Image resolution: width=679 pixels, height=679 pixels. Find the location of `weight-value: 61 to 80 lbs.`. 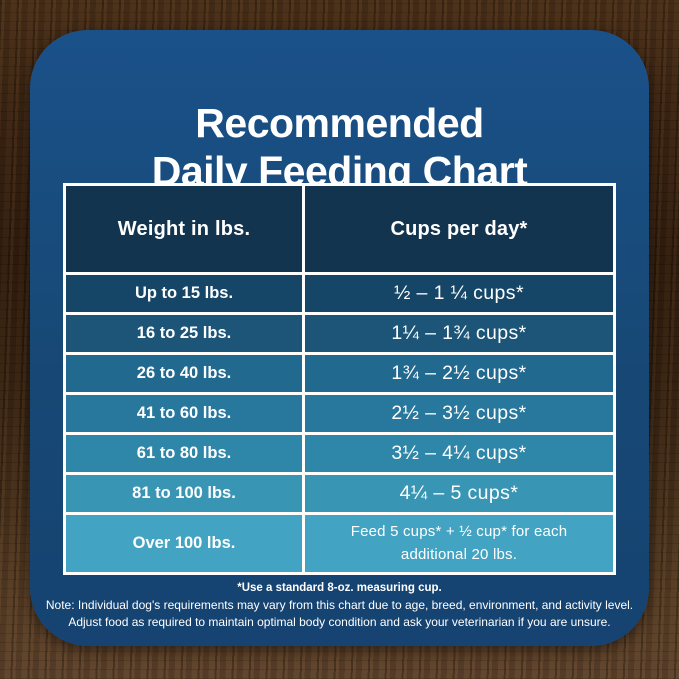

weight-value: 61 to 80 lbs. is located at coordinates (184, 453).